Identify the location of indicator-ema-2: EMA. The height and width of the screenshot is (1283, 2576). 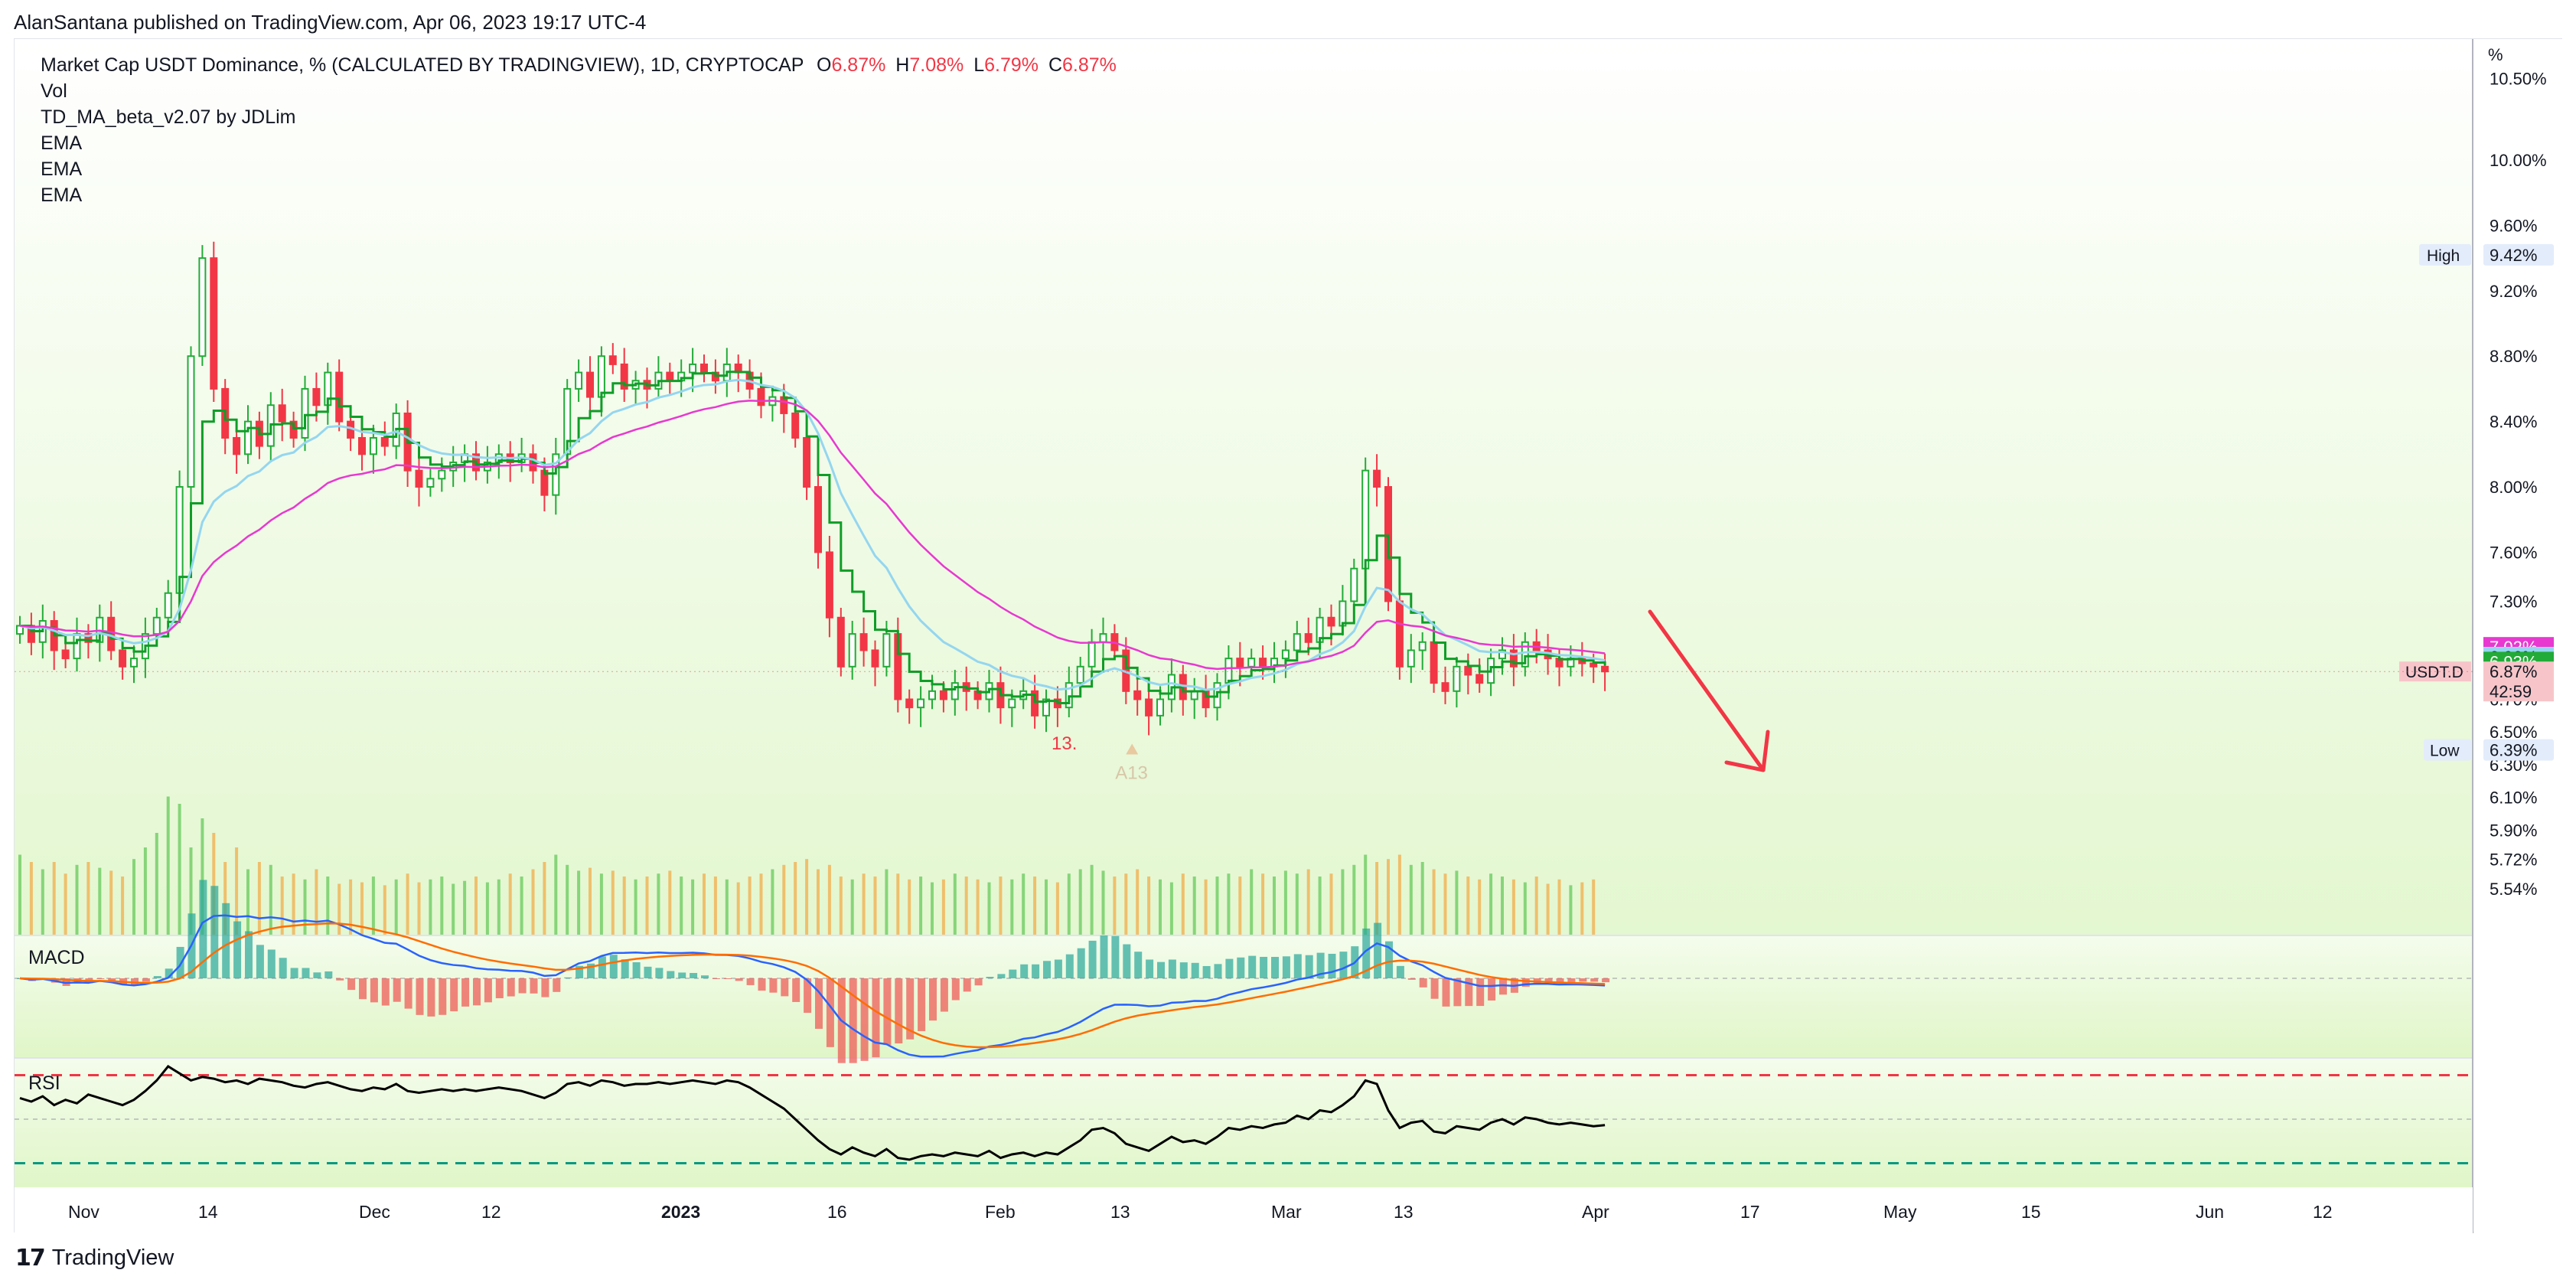
(62, 169).